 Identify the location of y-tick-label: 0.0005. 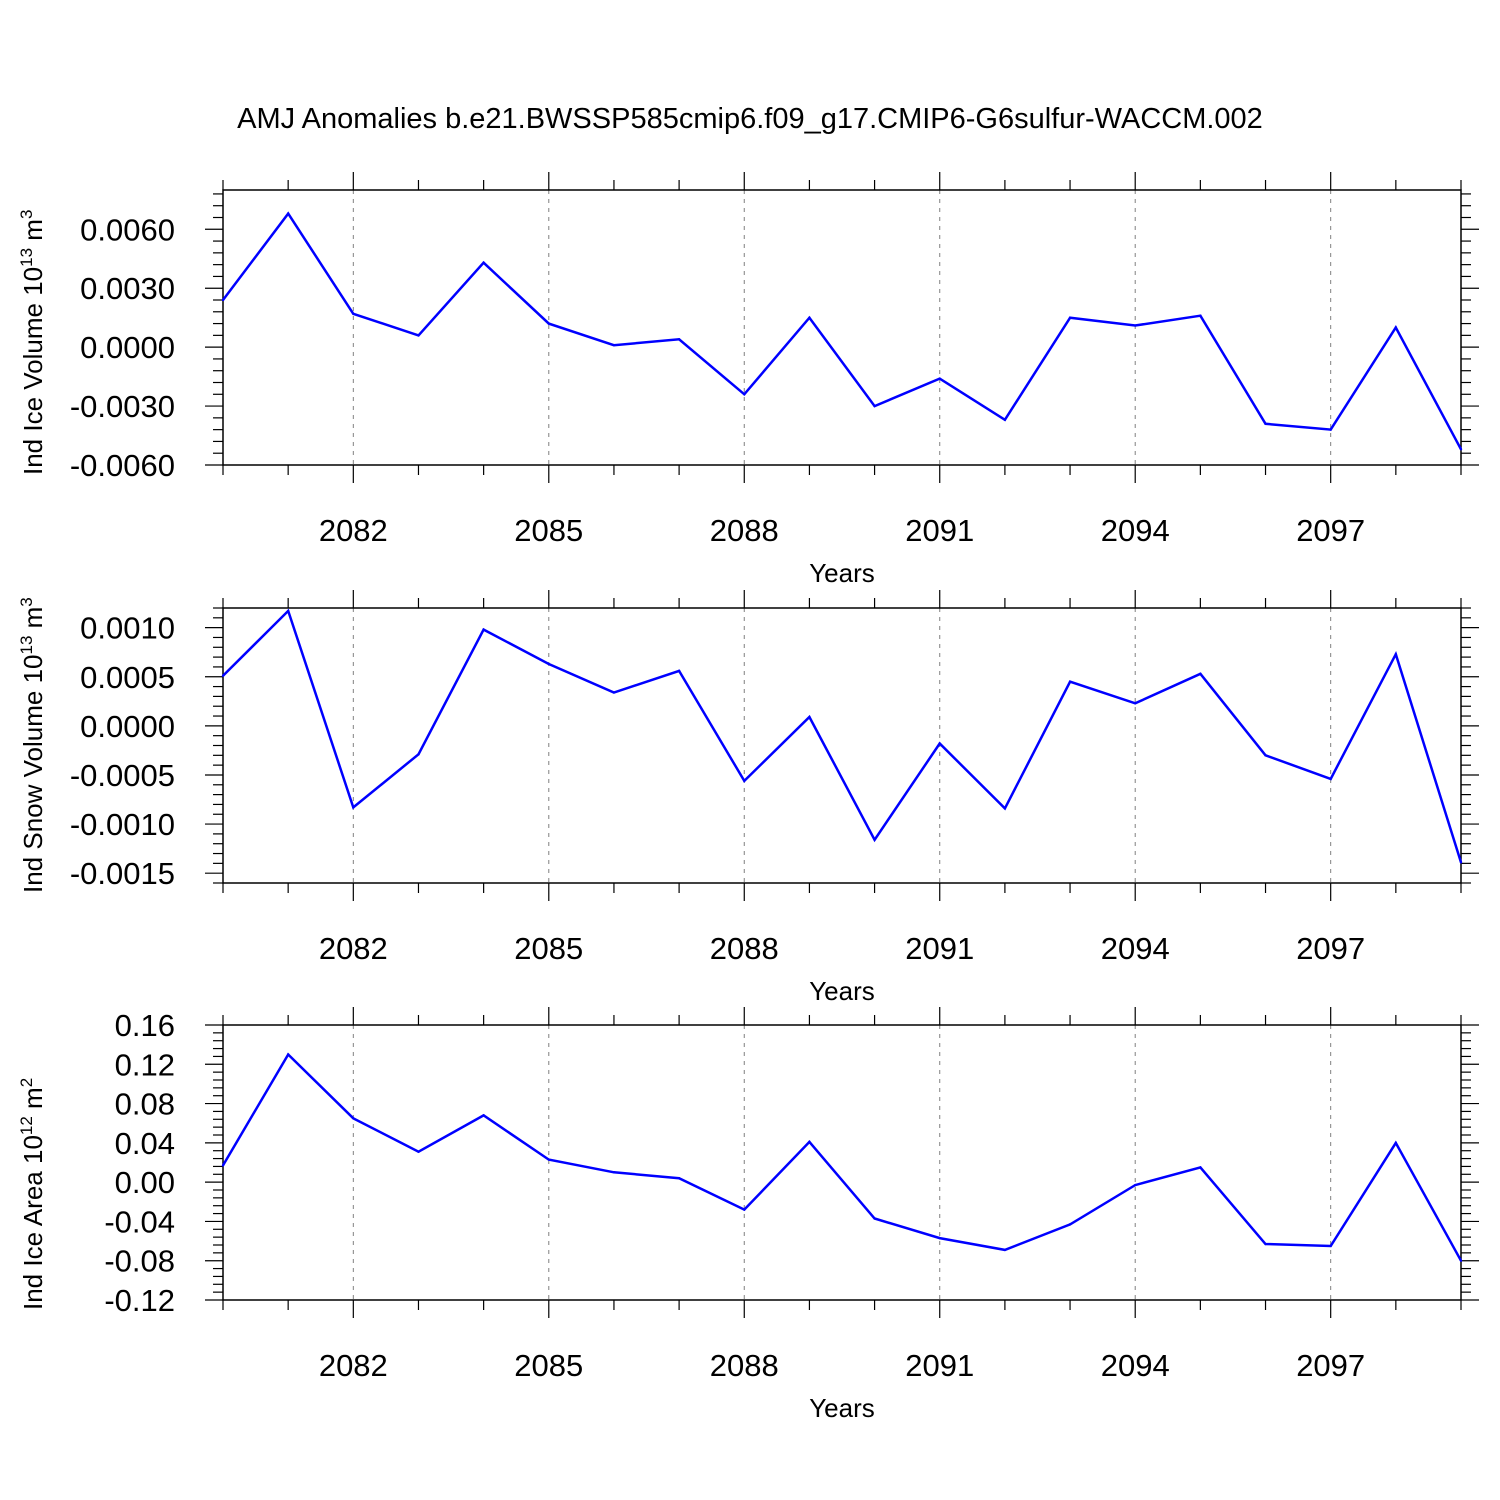
(127, 677).